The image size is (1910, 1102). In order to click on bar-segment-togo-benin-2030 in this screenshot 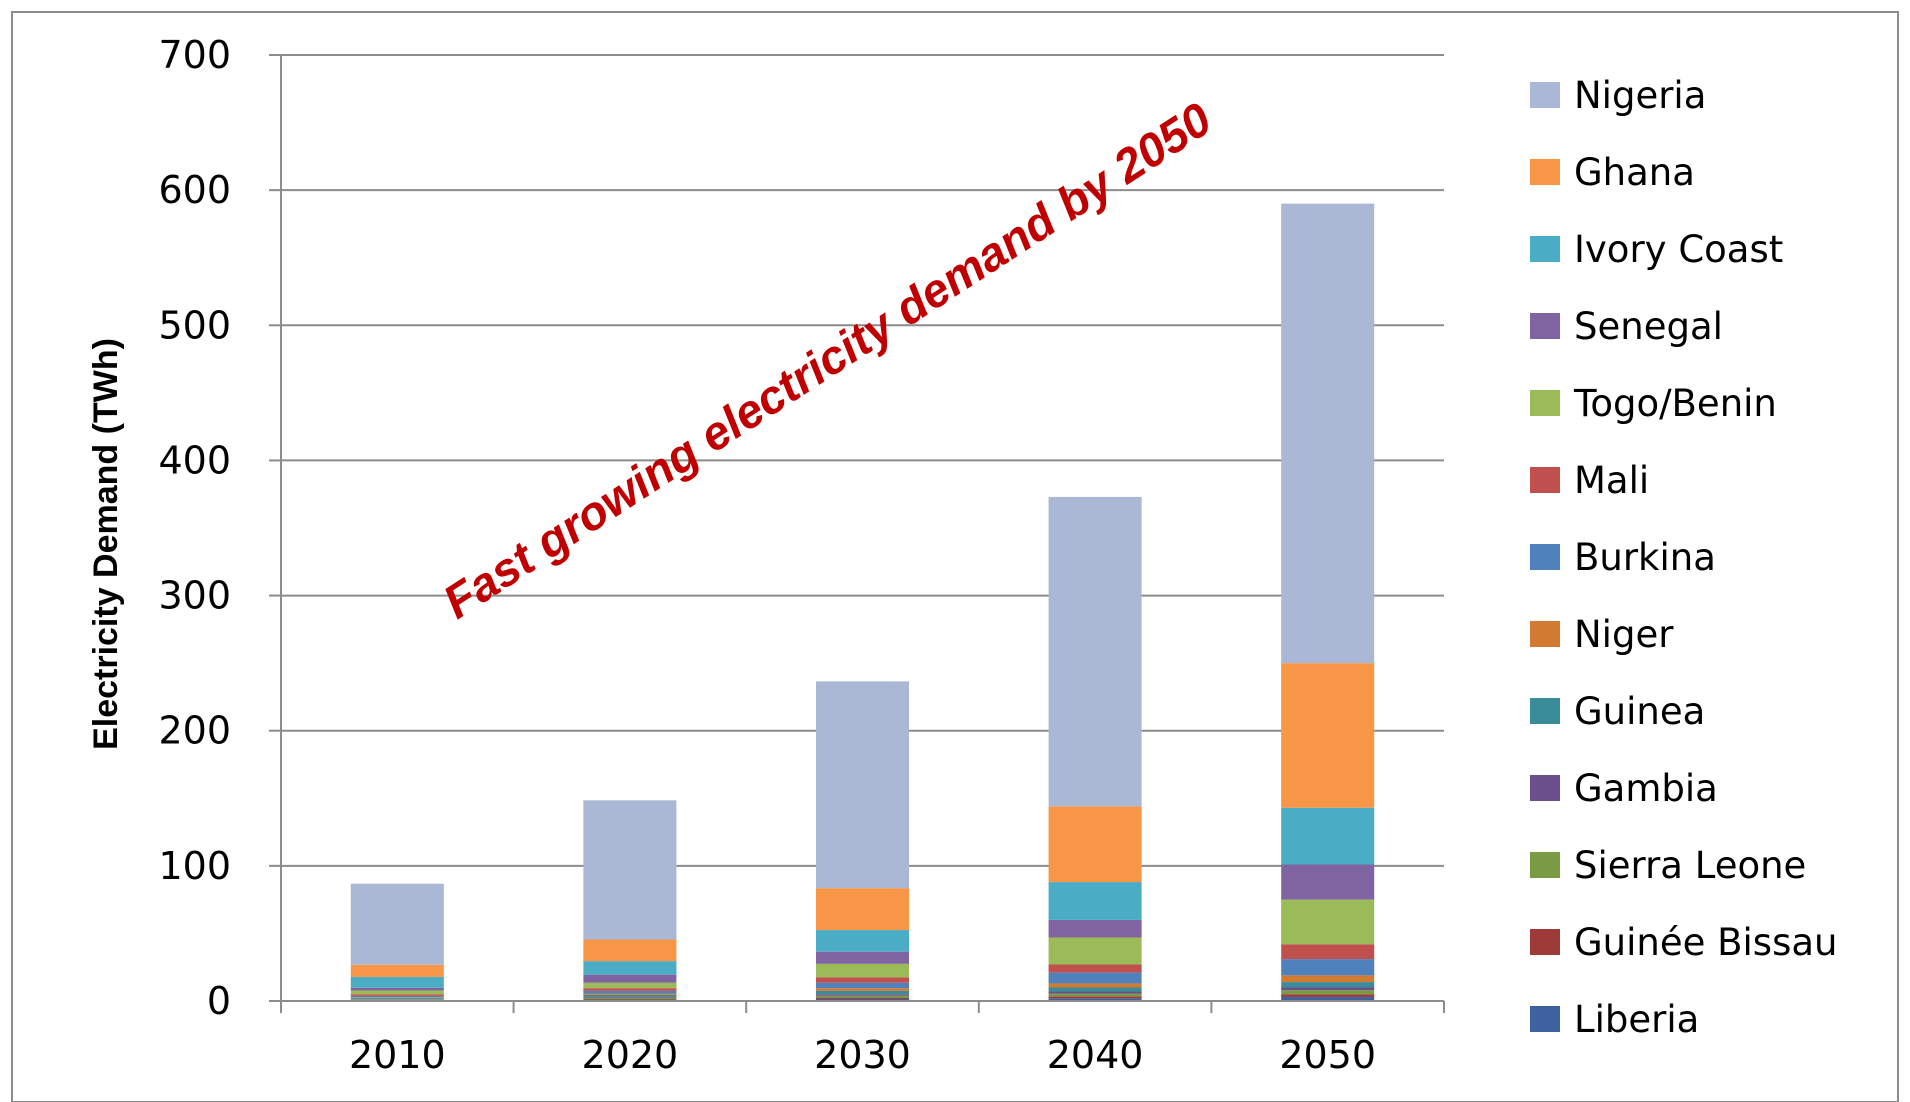, I will do `click(862, 971)`.